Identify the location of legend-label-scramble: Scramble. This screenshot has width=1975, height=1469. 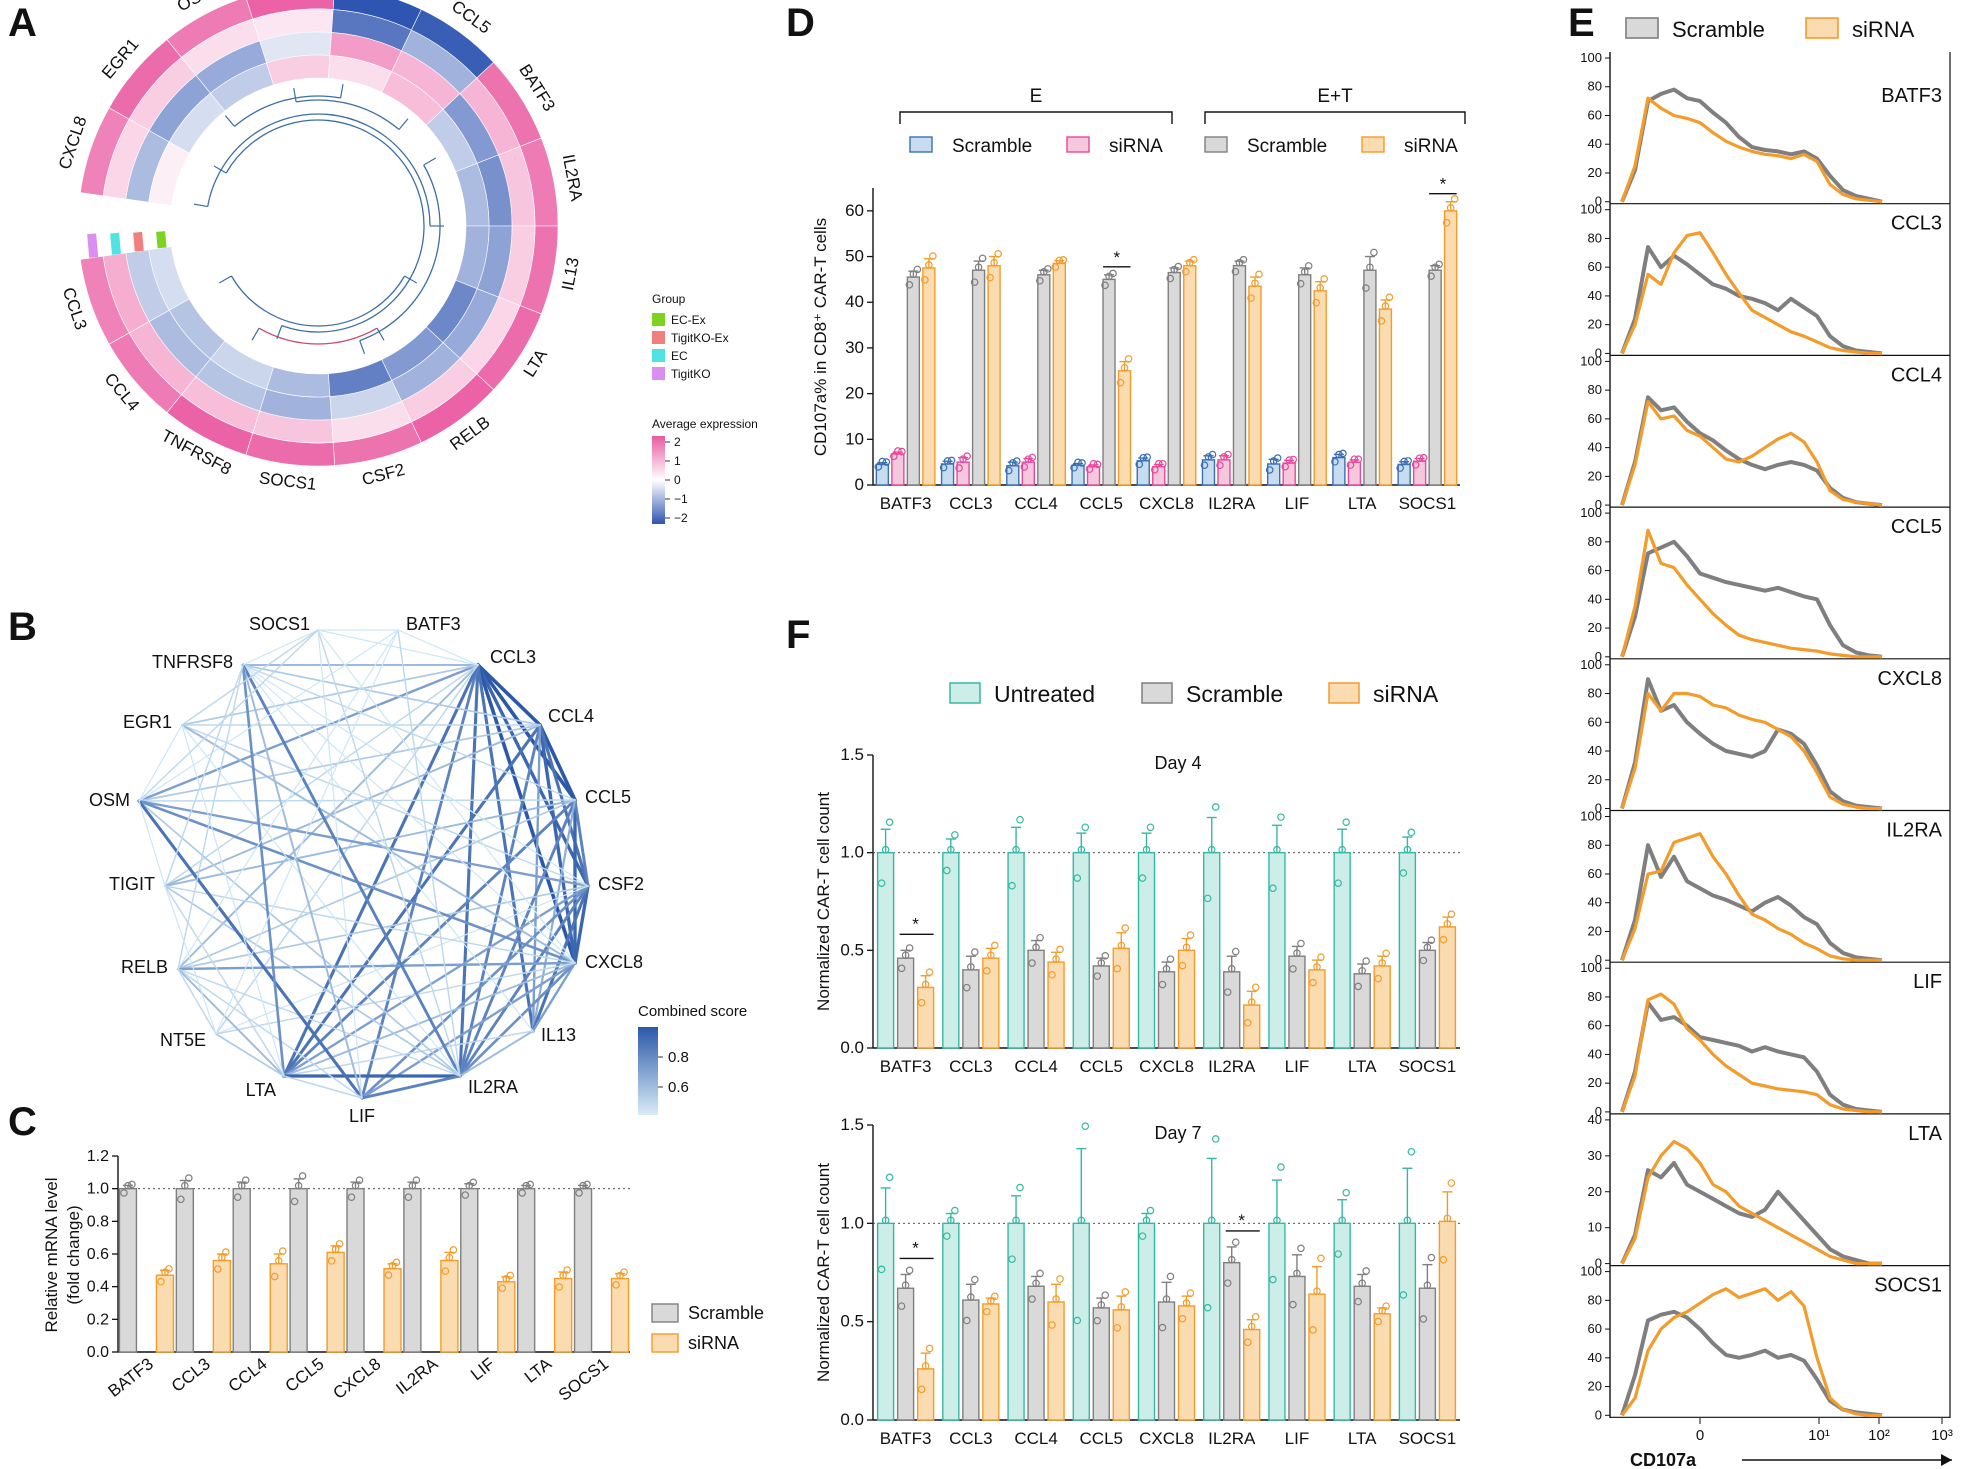
(992, 146).